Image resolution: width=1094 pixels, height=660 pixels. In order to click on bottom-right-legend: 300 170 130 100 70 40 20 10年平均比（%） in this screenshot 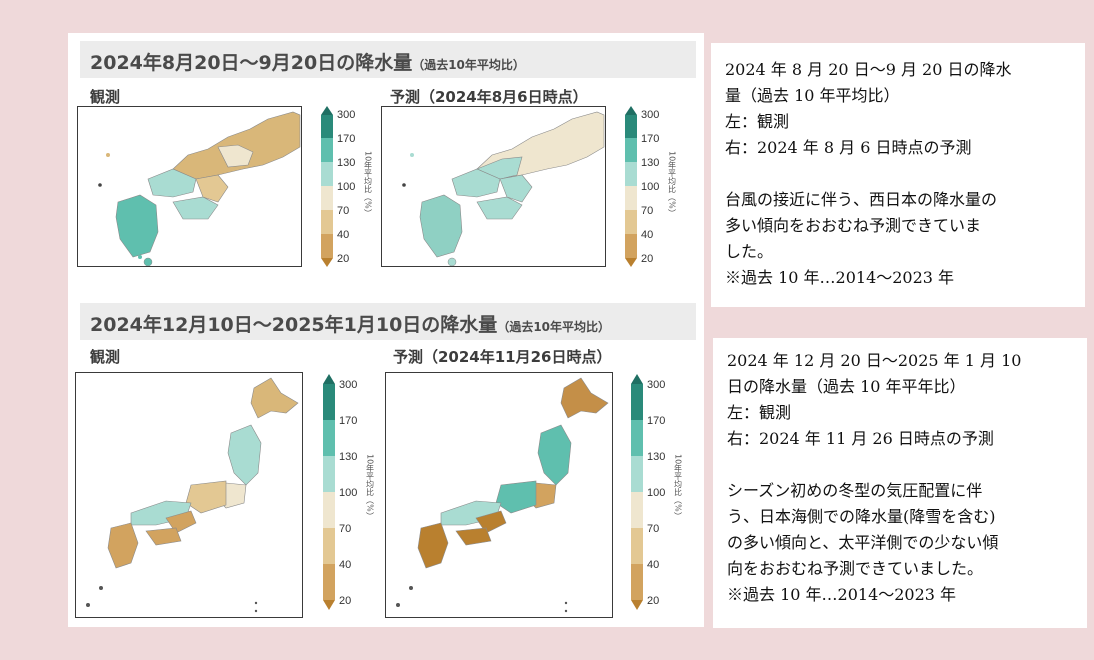, I will do `click(657, 492)`.